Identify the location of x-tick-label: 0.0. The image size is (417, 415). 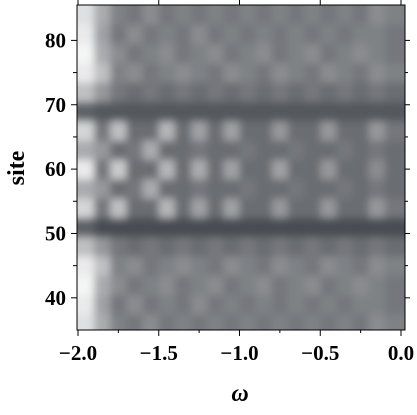
(401, 353).